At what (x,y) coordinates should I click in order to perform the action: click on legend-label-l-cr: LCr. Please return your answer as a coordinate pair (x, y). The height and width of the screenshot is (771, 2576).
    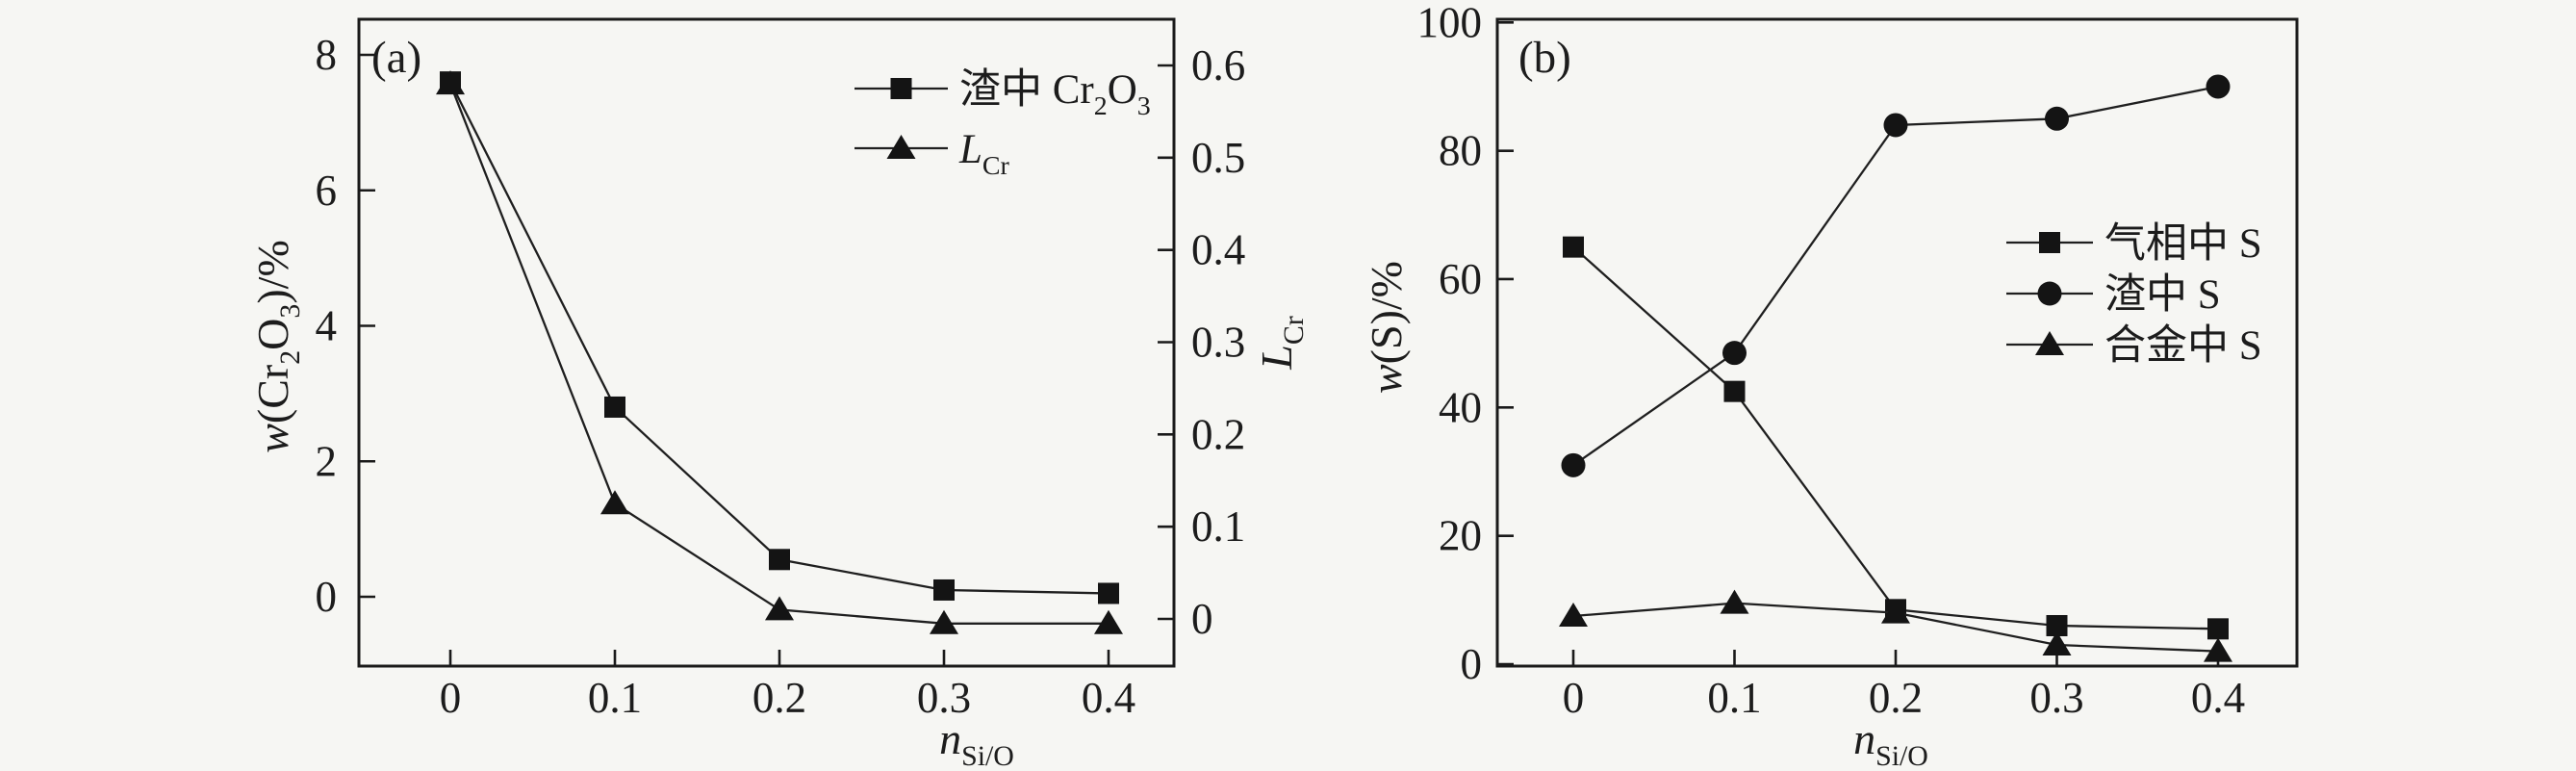
    Looking at the image, I should click on (984, 154).